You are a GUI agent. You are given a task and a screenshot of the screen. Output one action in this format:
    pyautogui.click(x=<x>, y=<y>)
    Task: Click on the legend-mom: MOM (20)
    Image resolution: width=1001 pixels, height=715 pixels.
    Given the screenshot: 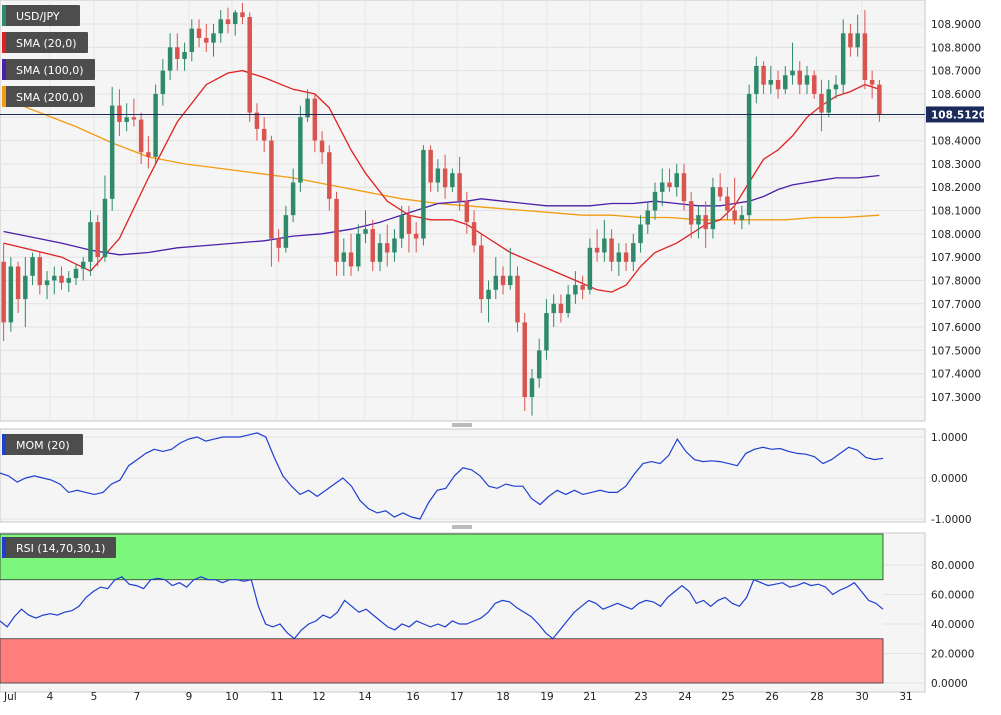 What is the action you would take?
    pyautogui.click(x=42, y=444)
    